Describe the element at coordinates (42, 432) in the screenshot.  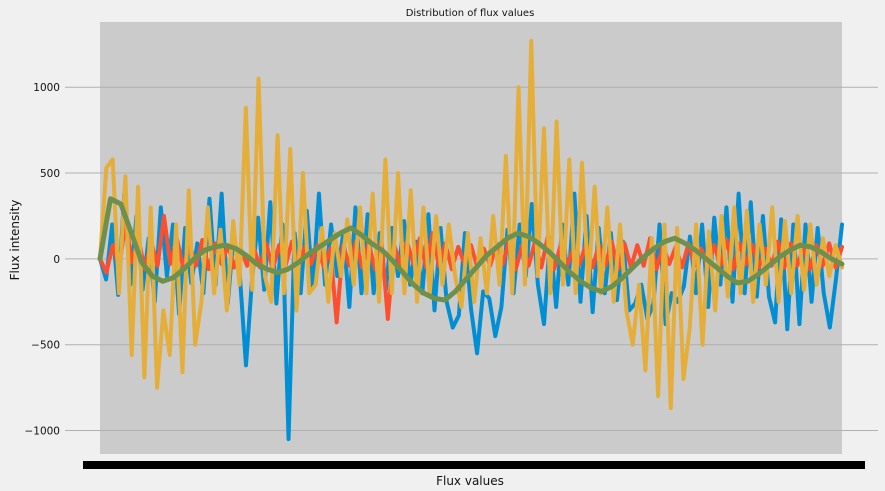
I see `y-tick-label-4: −1000` at that location.